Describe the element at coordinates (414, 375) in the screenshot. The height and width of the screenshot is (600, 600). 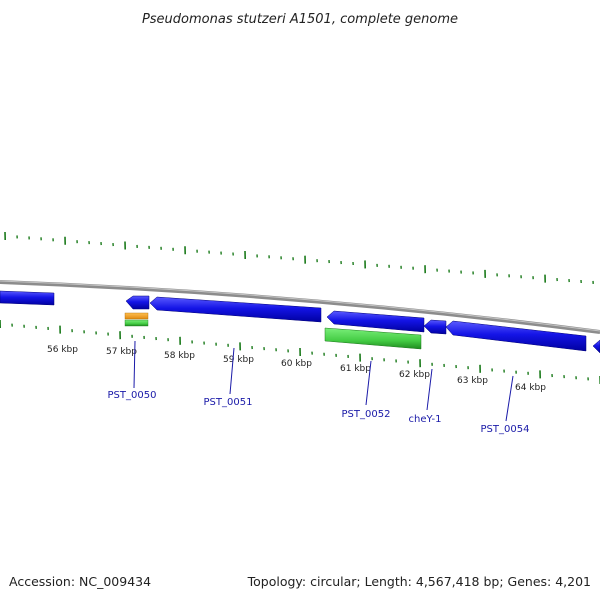
I see `scale-label-62: 62 kbp` at that location.